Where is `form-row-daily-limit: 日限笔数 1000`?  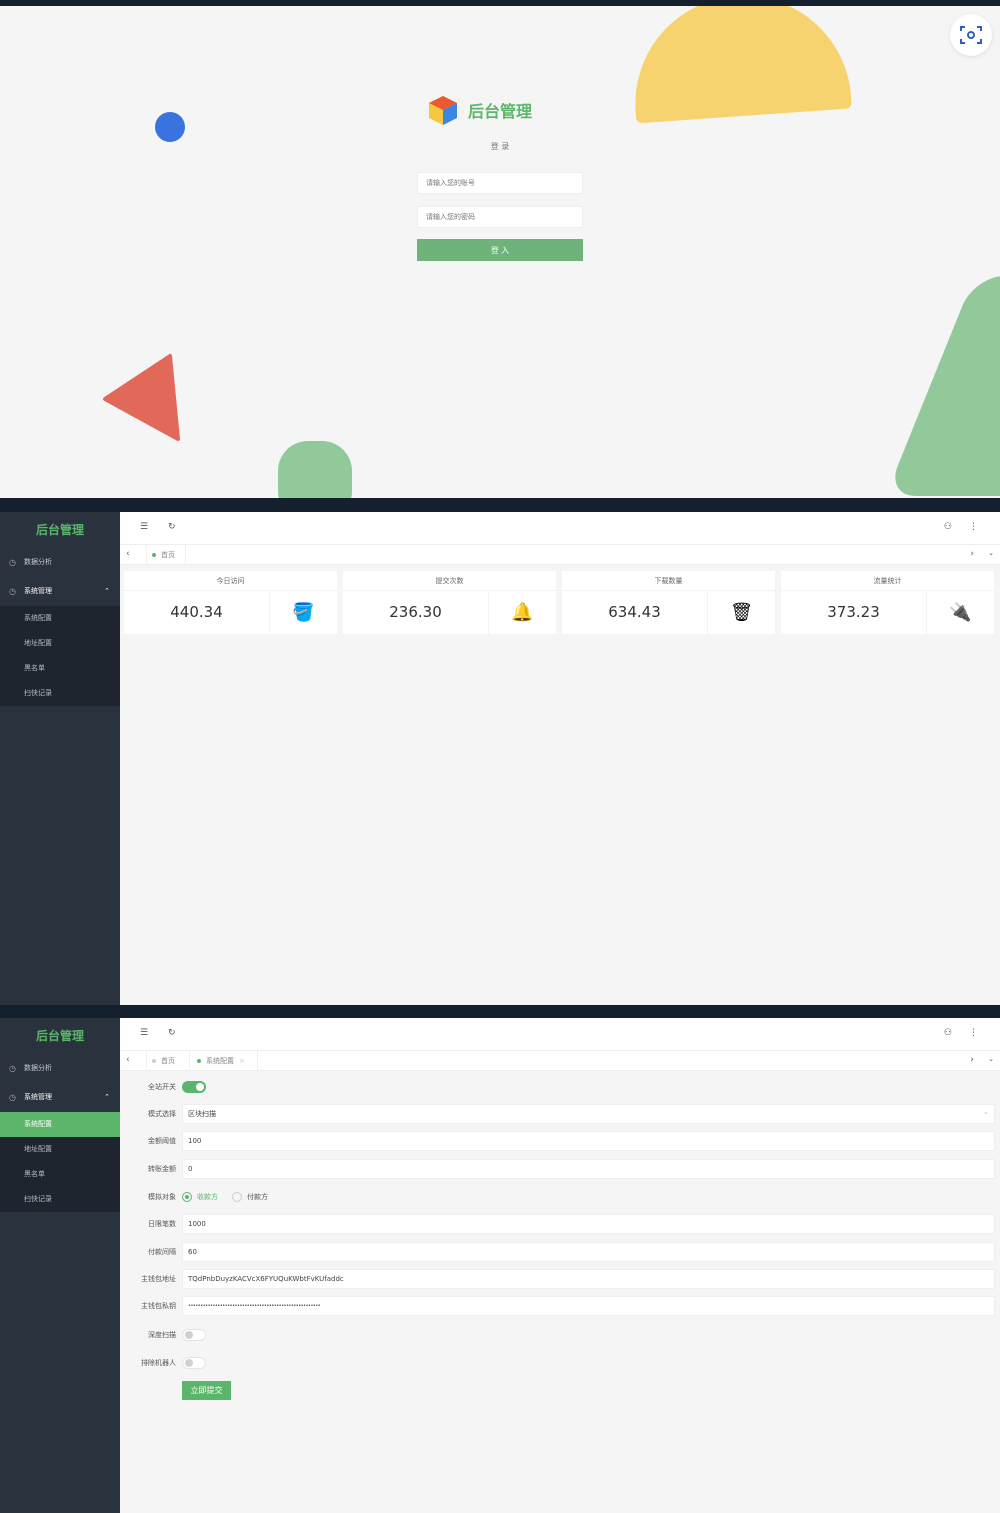
form-row-daily-limit: 日限笔数 1000 is located at coordinates (557, 1224).